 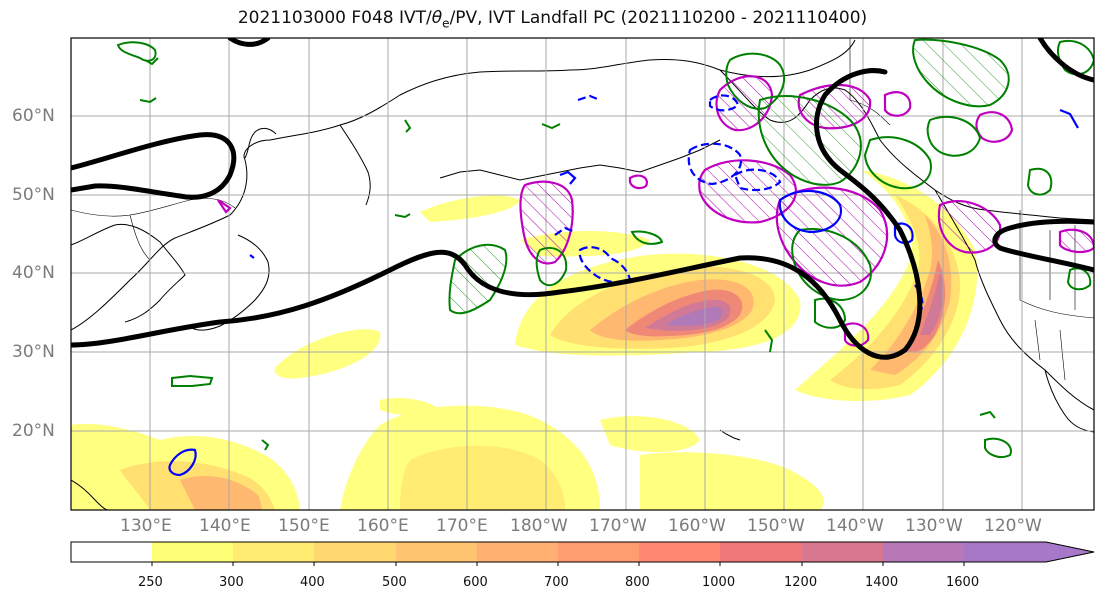 What do you see at coordinates (697, 526) in the screenshot?
I see `lon-label-160w: 160°W` at bounding box center [697, 526].